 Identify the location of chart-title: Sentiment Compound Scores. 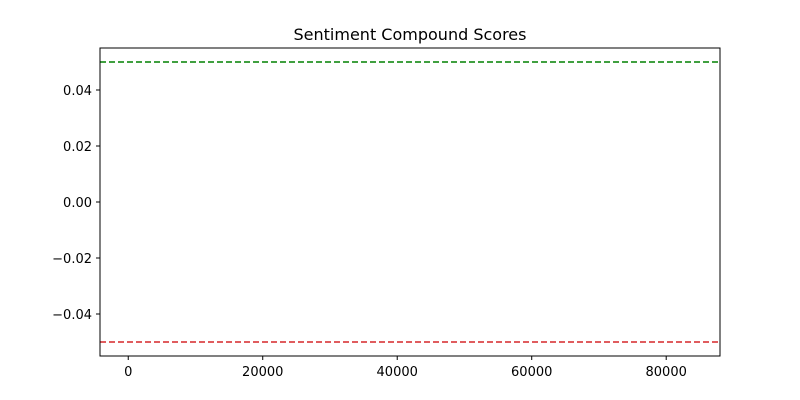
(410, 34).